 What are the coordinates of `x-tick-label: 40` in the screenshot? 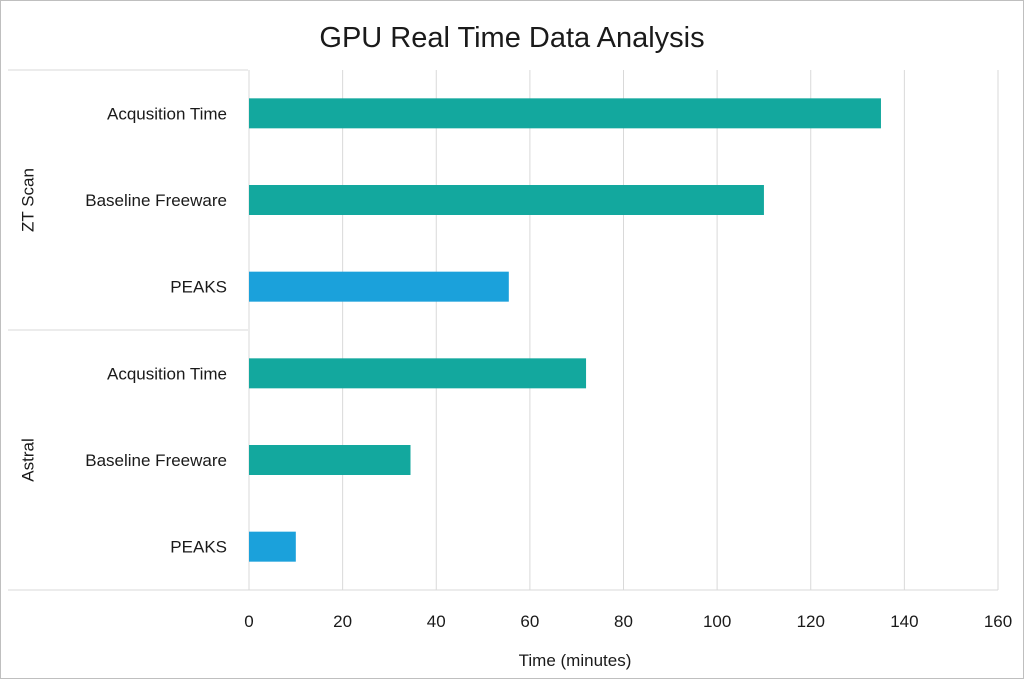 It's located at (436, 621).